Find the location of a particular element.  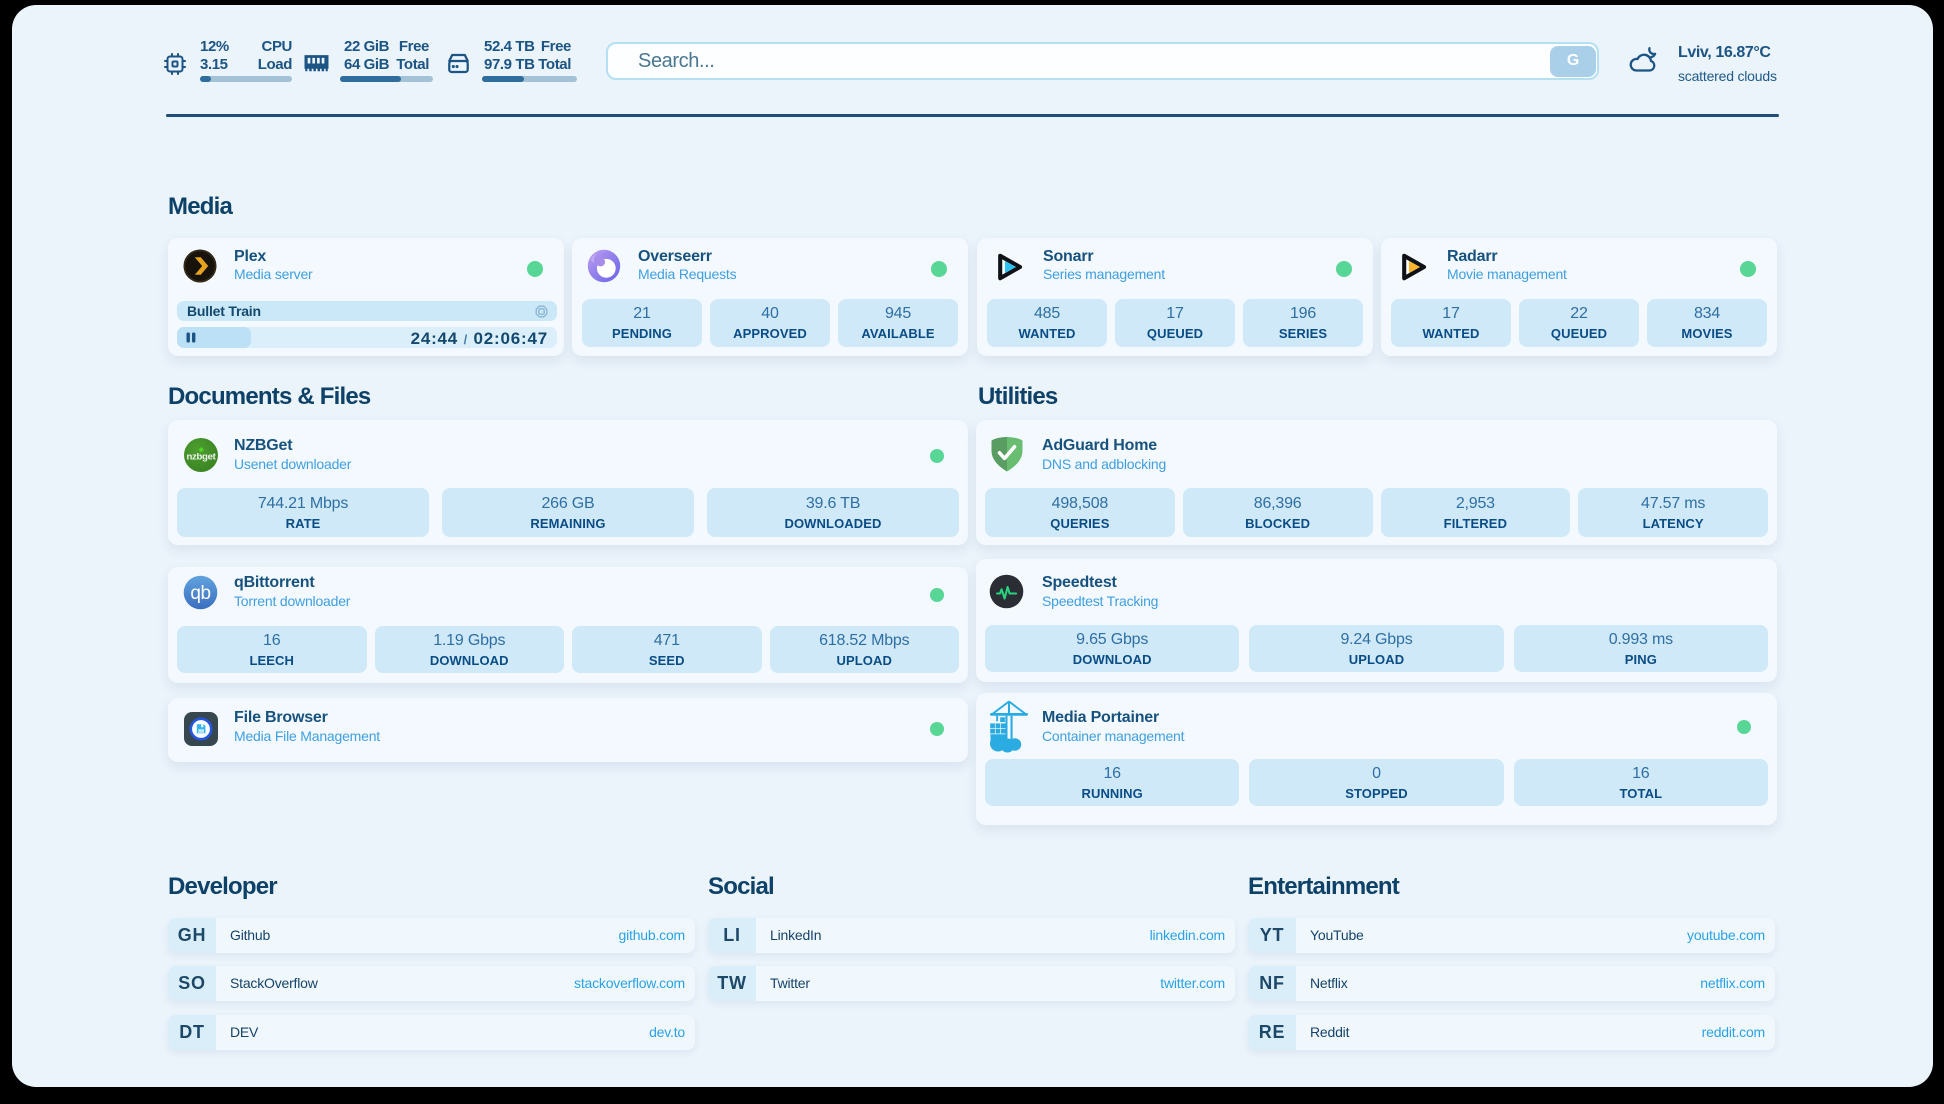

svg-text: nzbget is located at coordinates (201, 457).